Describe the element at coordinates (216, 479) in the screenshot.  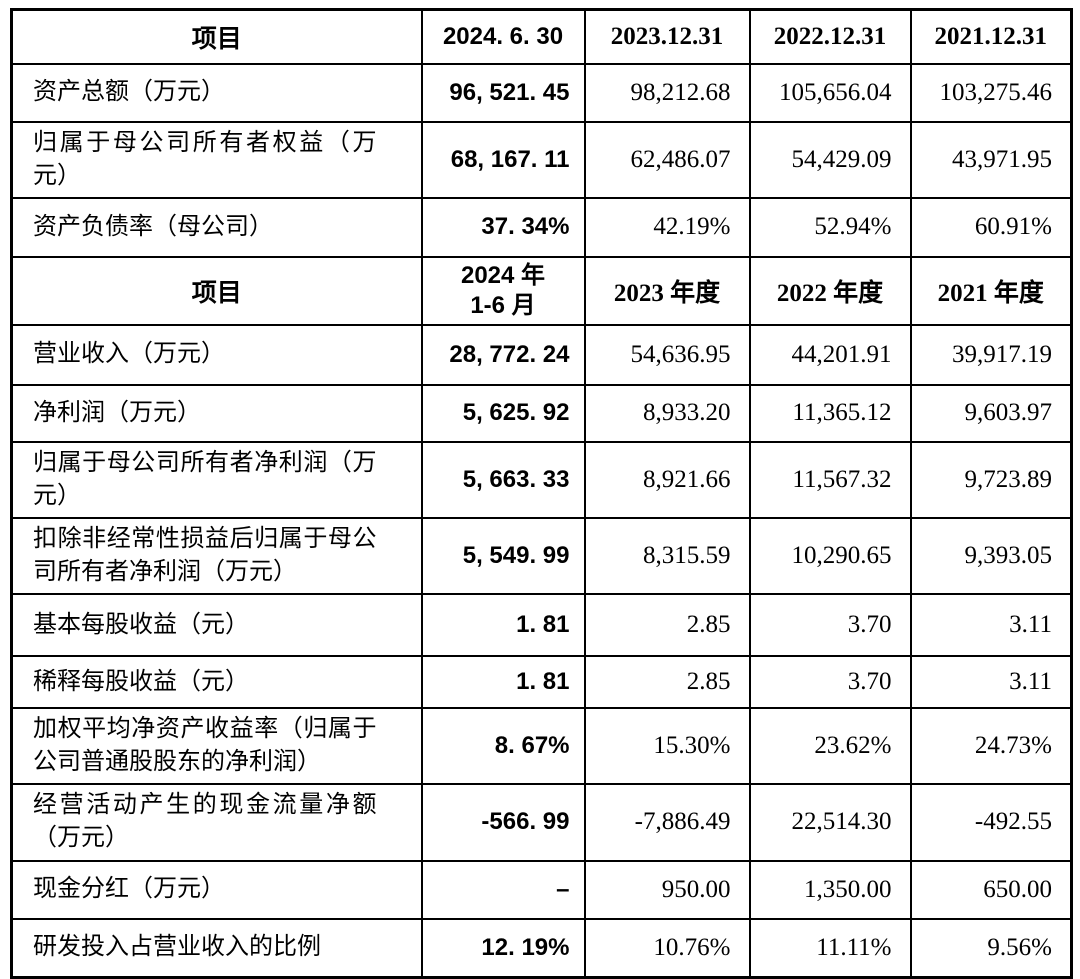
I see `row-label: 归属于母公司所有者净利润（万元）` at that location.